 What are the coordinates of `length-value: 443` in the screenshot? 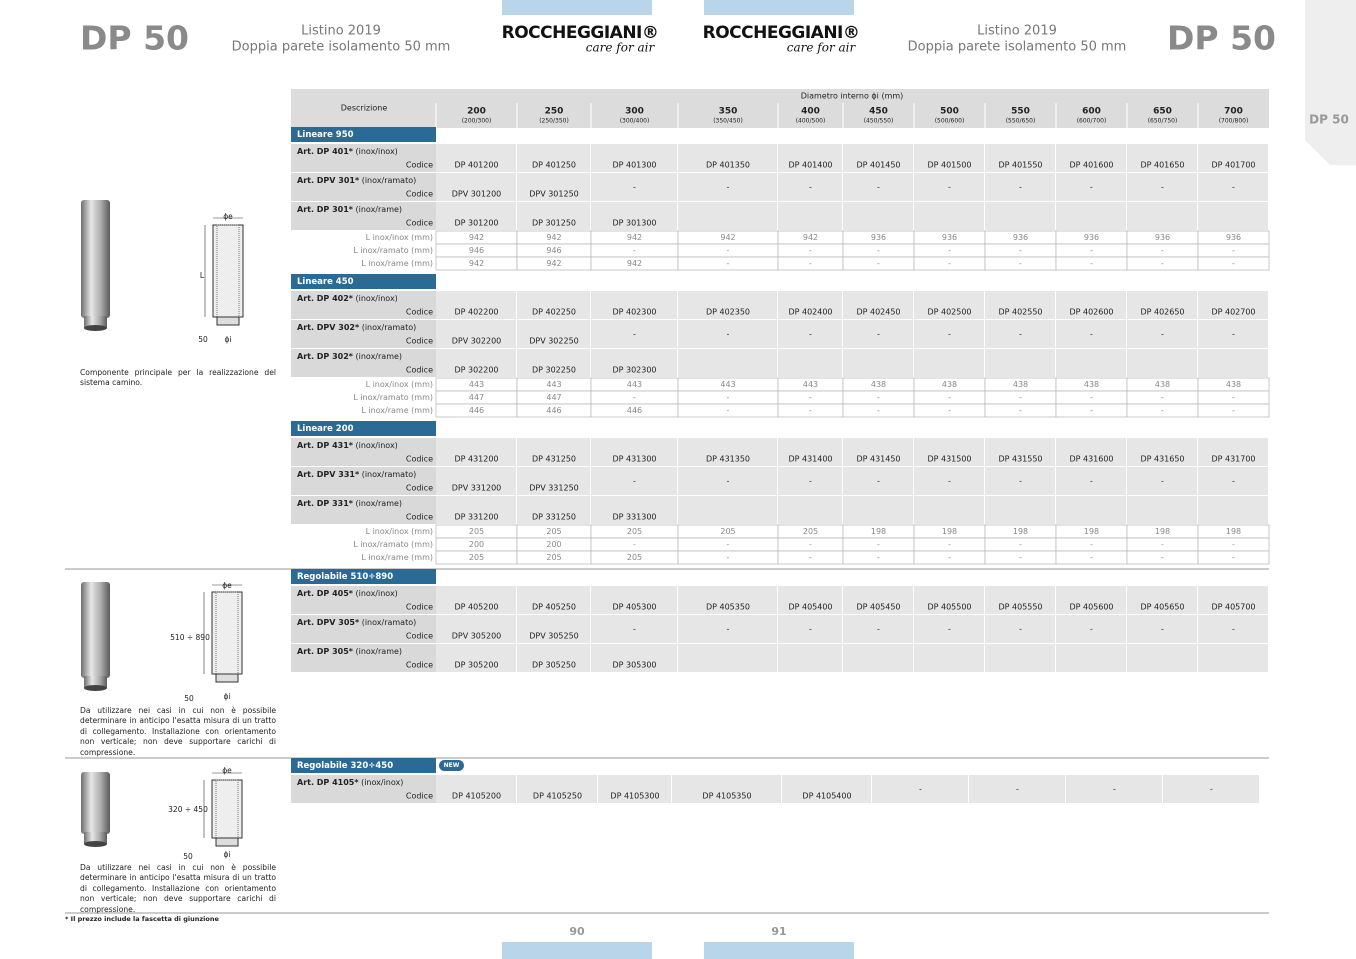 It's located at (634, 384).